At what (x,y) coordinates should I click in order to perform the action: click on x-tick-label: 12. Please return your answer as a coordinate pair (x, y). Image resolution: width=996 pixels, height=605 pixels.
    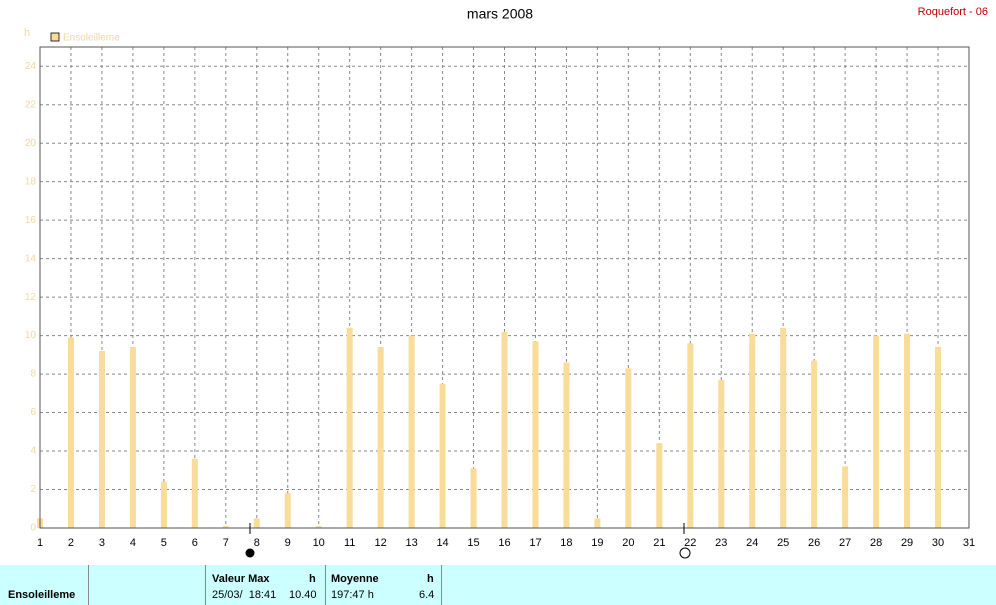
    Looking at the image, I should click on (381, 543).